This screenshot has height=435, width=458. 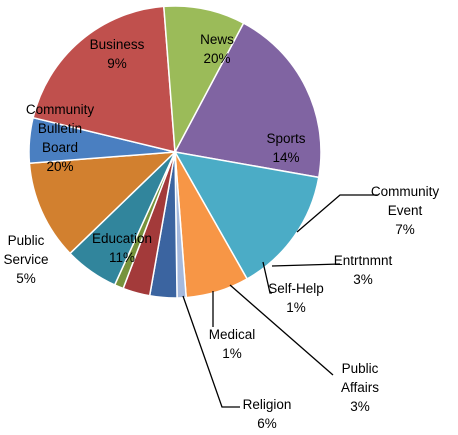 What do you see at coordinates (363, 270) in the screenshot?
I see `slice-label-entrtnmnt: Entrtnmnt 3%` at bounding box center [363, 270].